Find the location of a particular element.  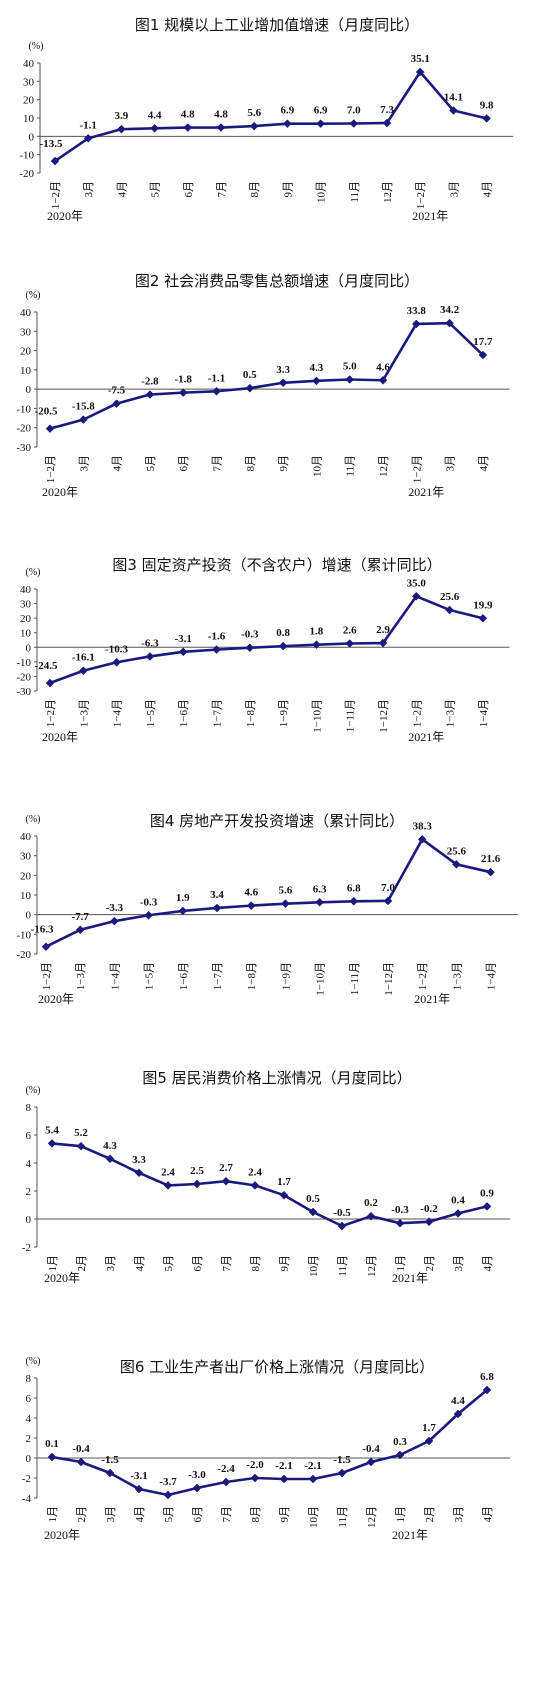

data-label: -3.0 is located at coordinates (197, 1475).